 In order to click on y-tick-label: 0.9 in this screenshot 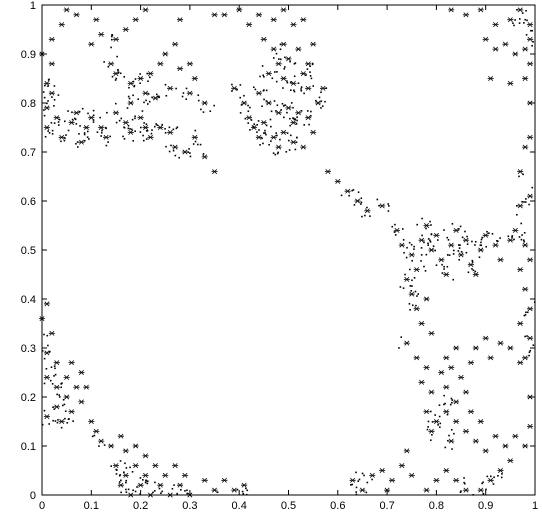, I will do `click(28, 55)`.